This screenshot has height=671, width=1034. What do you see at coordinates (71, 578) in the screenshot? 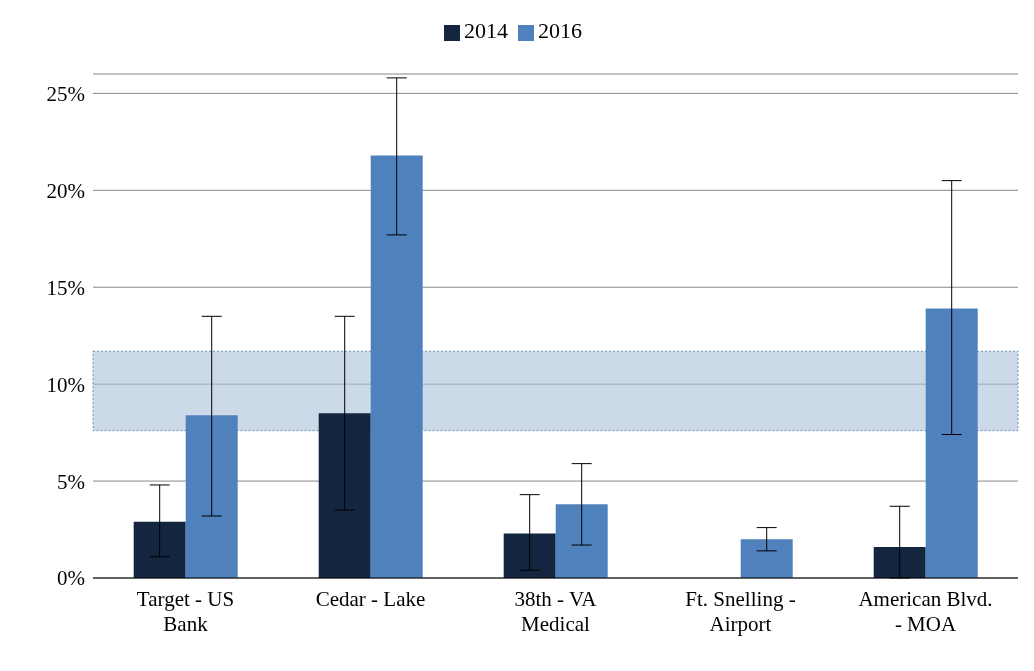
I see `y-tick-label: 0%` at bounding box center [71, 578].